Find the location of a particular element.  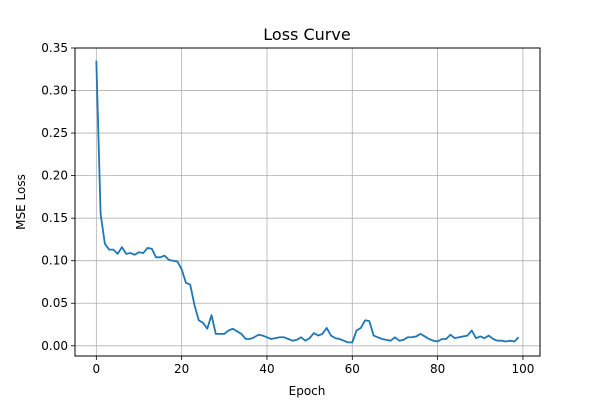

y-tick-label: 0.10 is located at coordinates (54, 261).